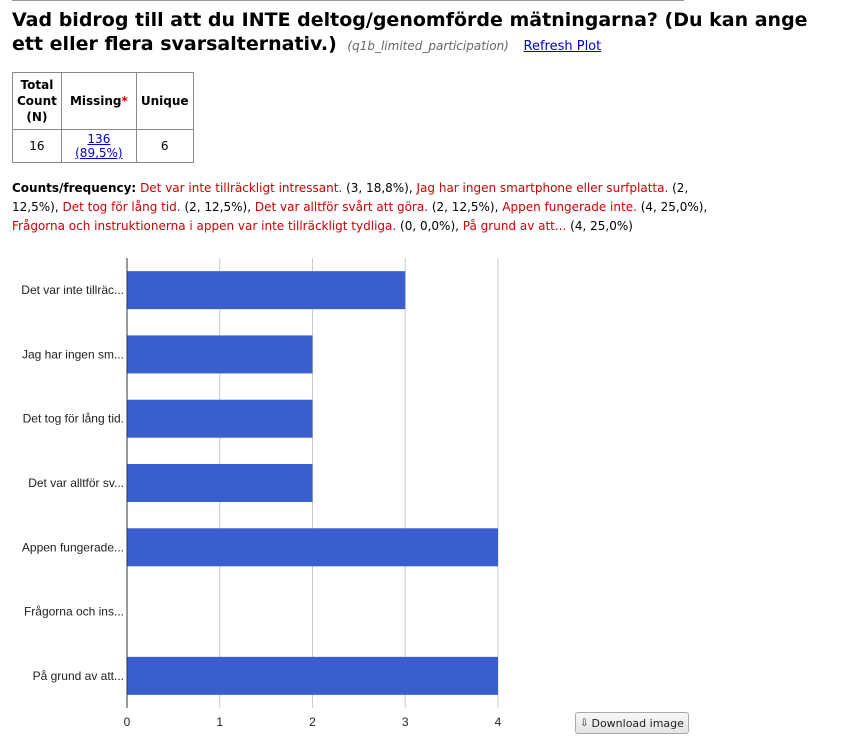 The height and width of the screenshot is (738, 845). I want to click on missing-value-cell: 136 (89,5%), so click(98, 146).